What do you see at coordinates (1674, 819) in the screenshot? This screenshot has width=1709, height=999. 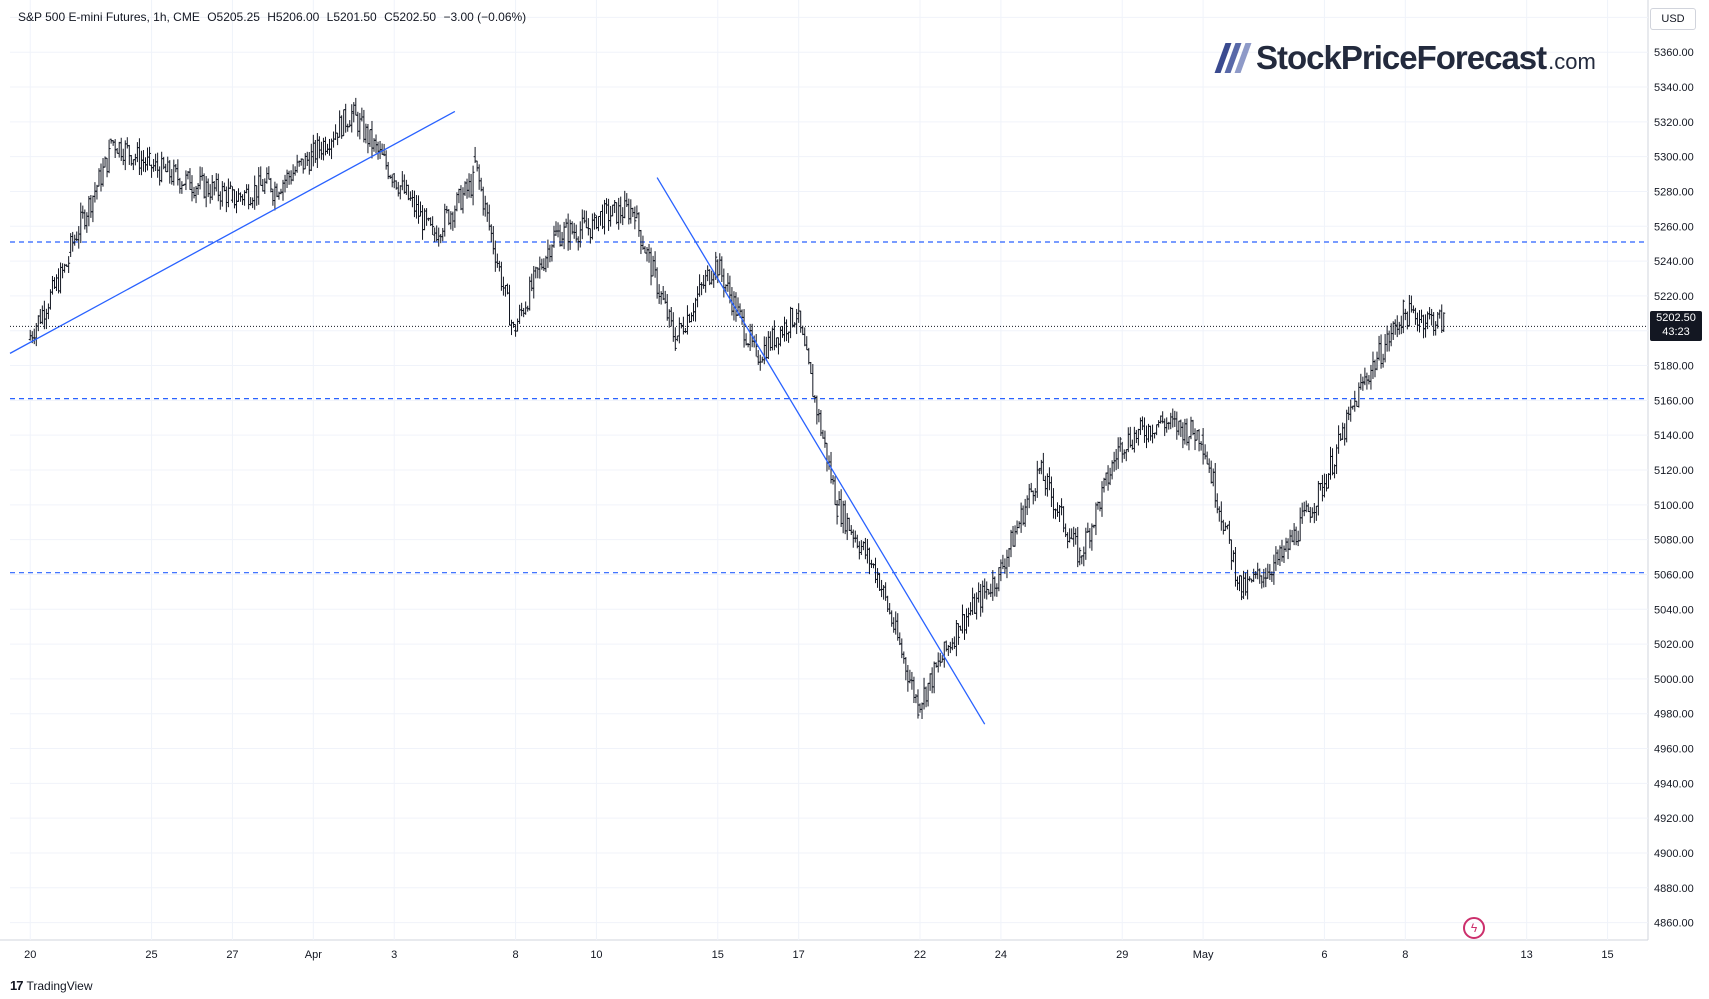 I see `price-tick-label: 4920.00` at bounding box center [1674, 819].